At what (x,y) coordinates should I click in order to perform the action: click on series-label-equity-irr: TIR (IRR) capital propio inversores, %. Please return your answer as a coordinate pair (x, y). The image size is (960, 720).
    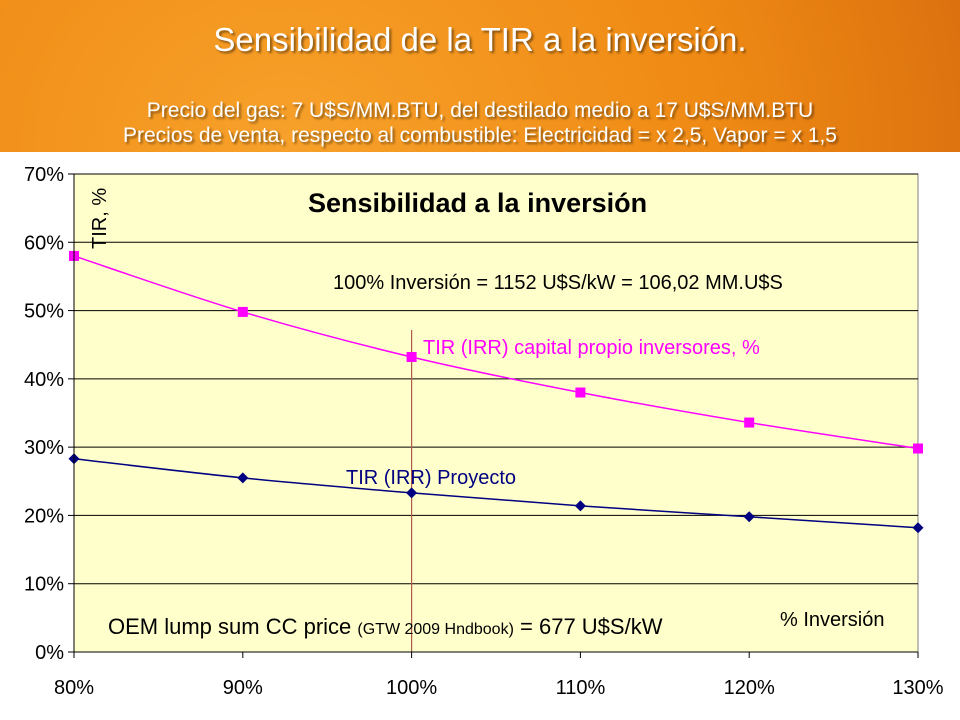
    Looking at the image, I should click on (591, 348).